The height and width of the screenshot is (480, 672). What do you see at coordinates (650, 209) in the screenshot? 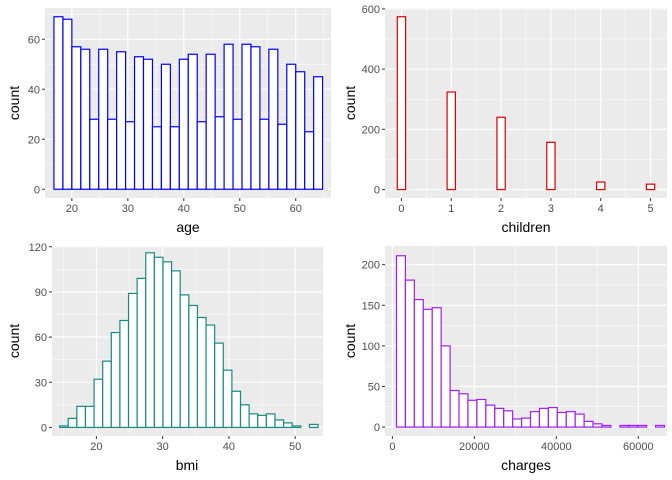
I see `x-tick-label: 5` at bounding box center [650, 209].